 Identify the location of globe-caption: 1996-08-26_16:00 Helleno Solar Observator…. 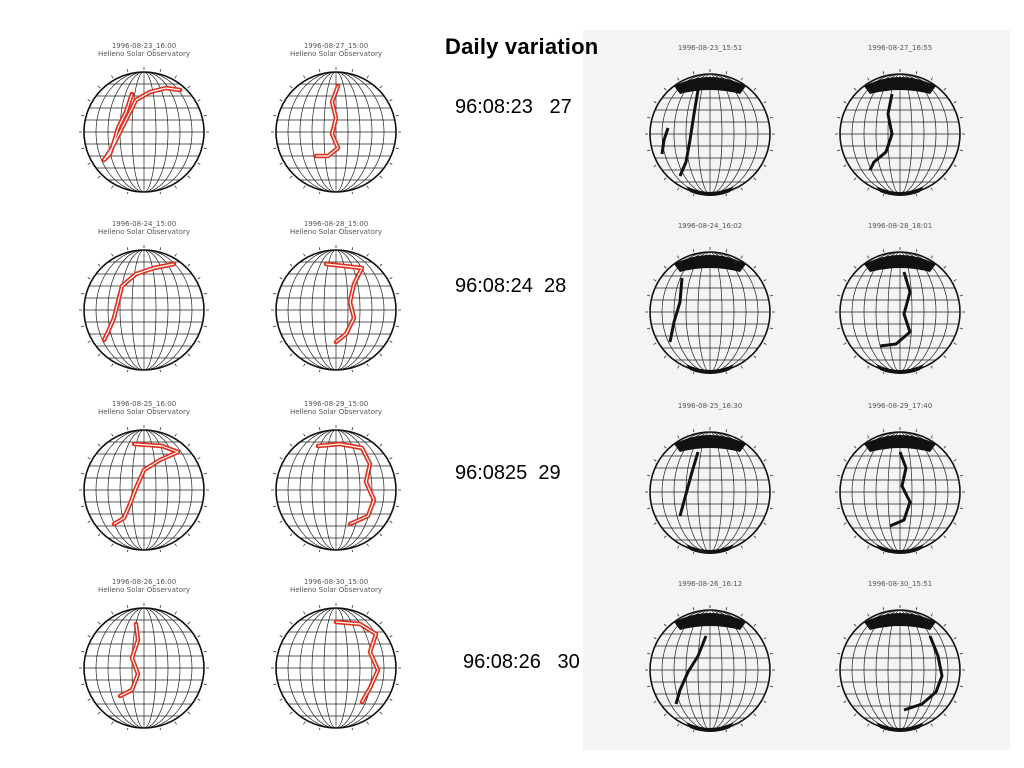
(144, 586).